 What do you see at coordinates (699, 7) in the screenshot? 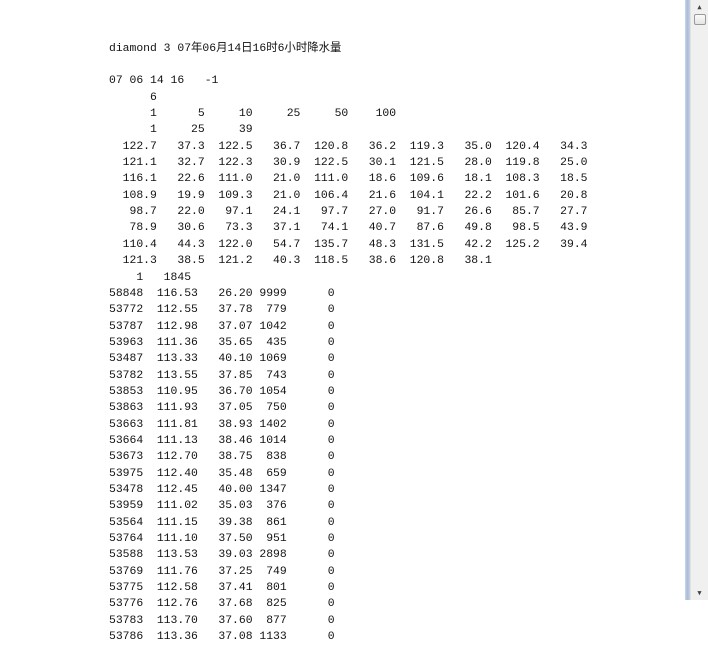
I see `arrow-up-icon: ▲` at bounding box center [699, 7].